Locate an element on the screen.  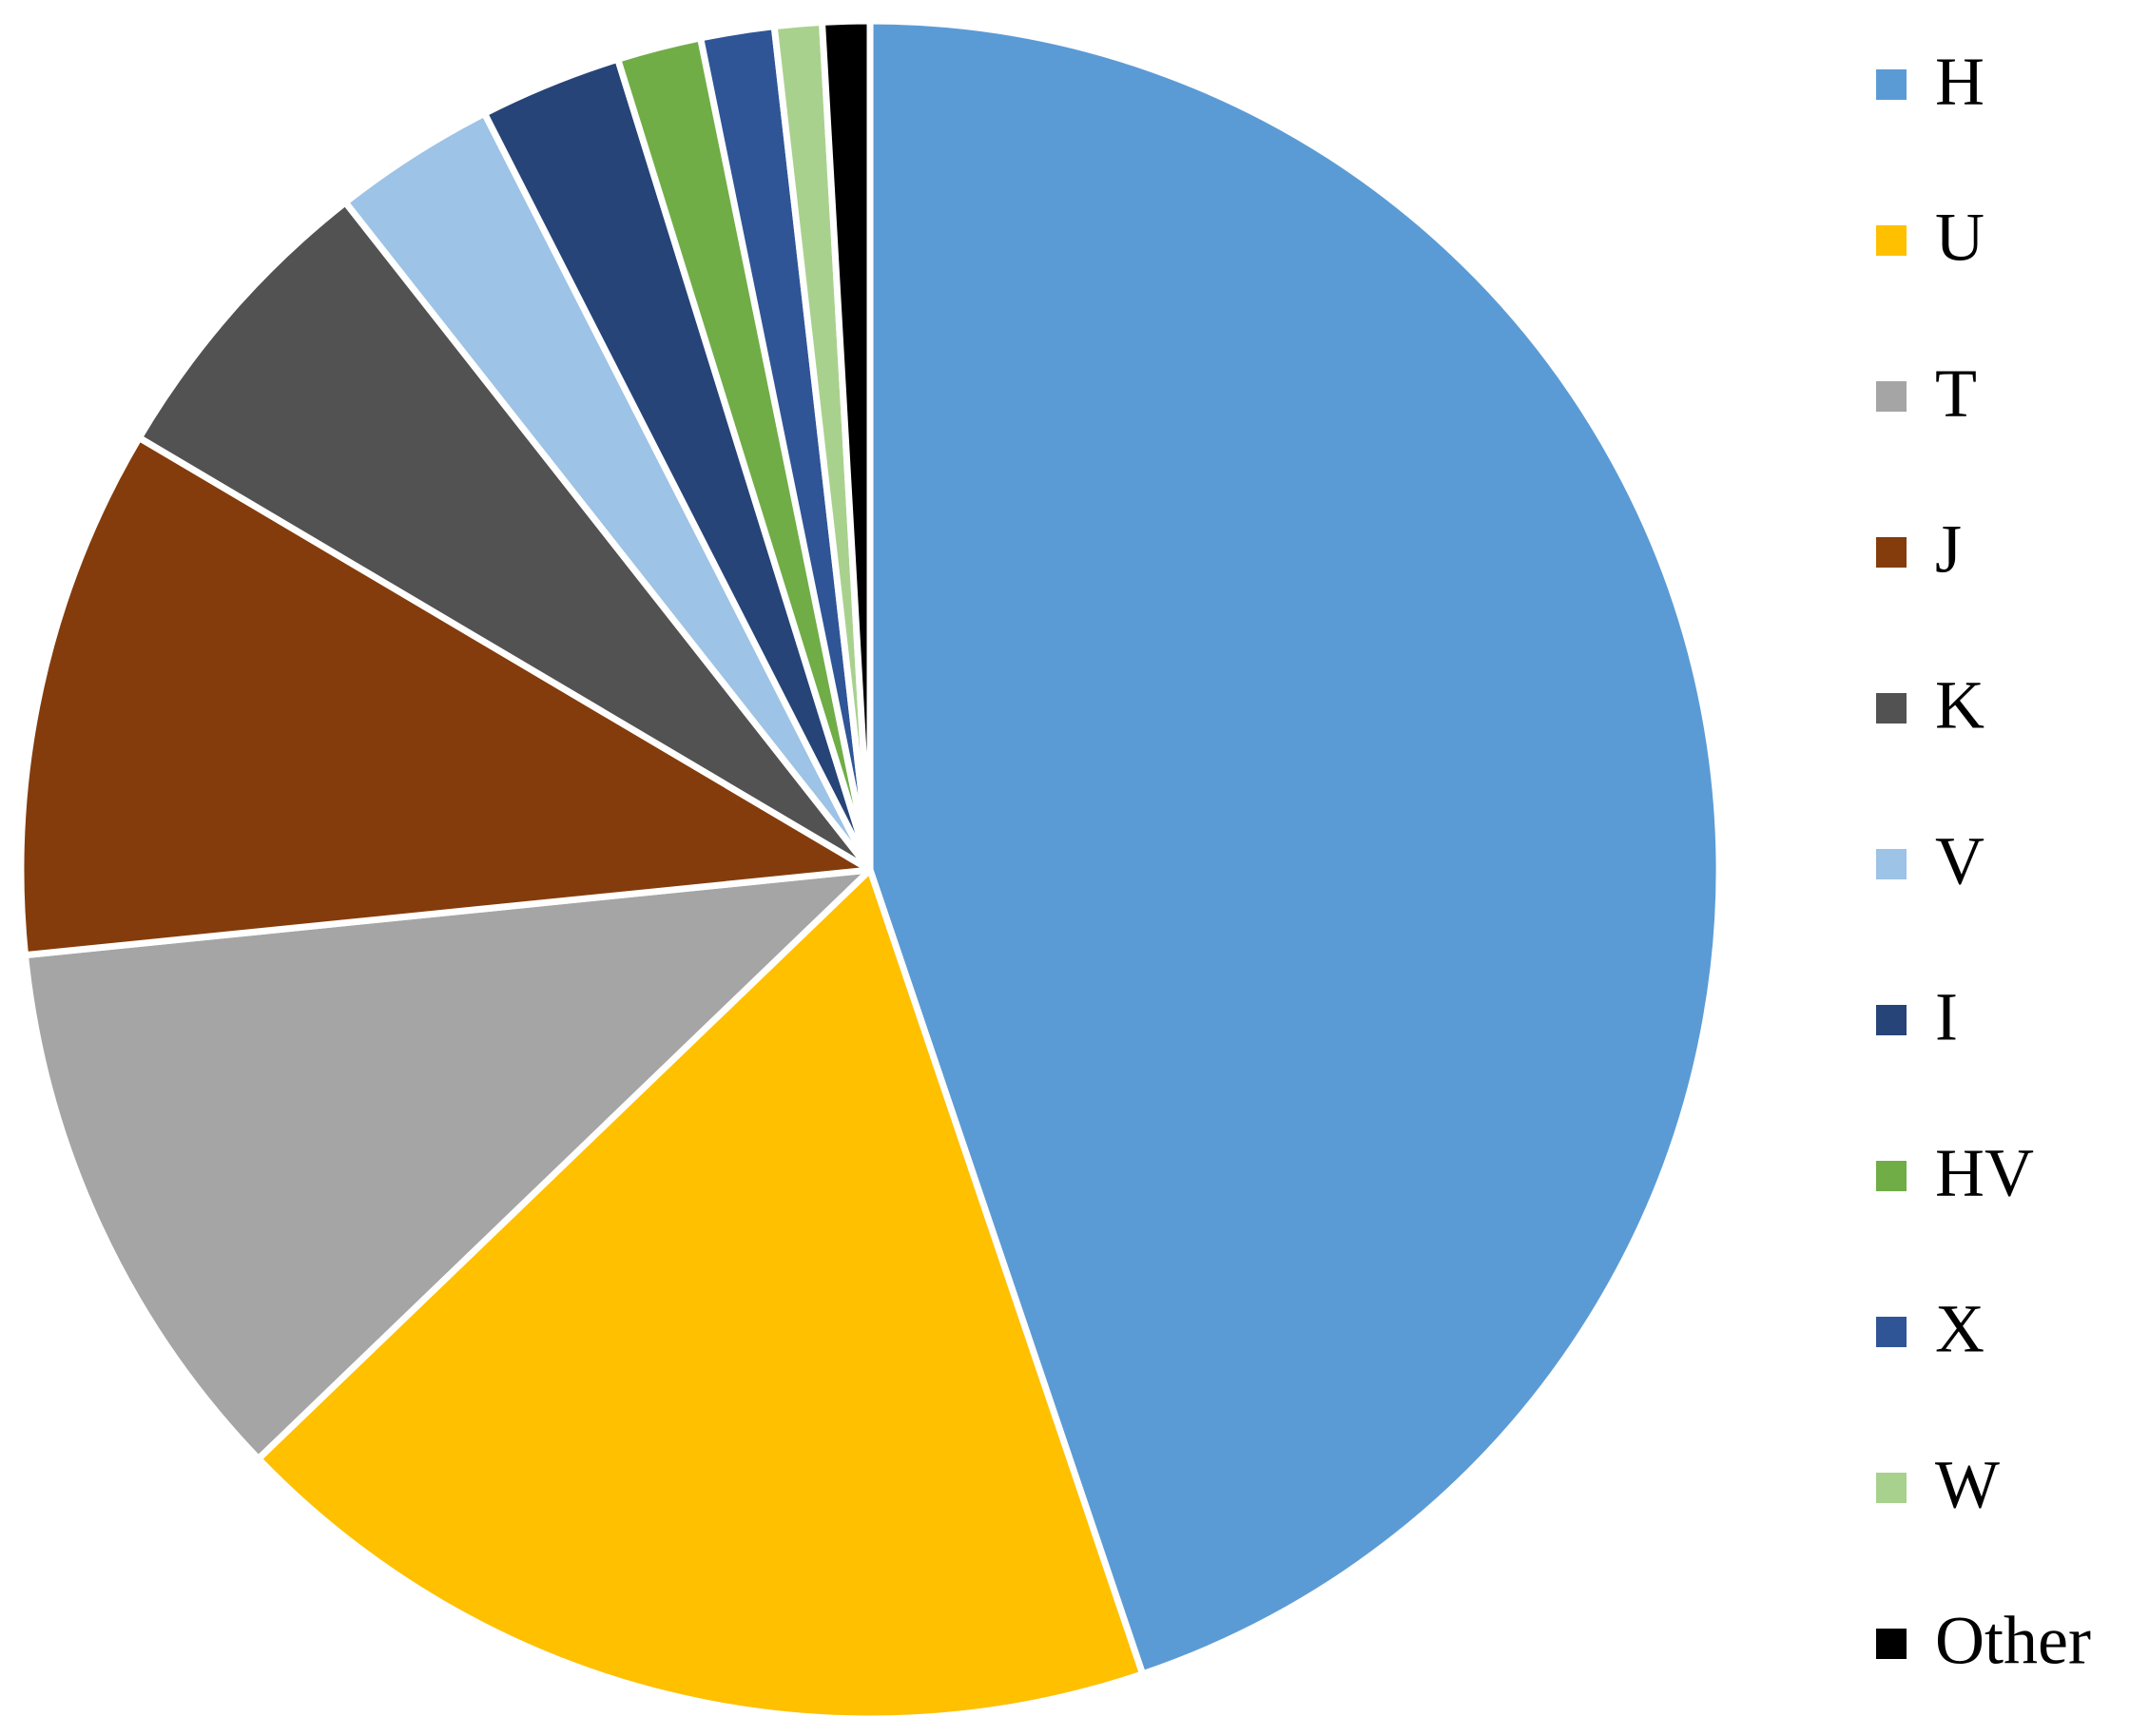
legend-label: X is located at coordinates (1959, 1329).